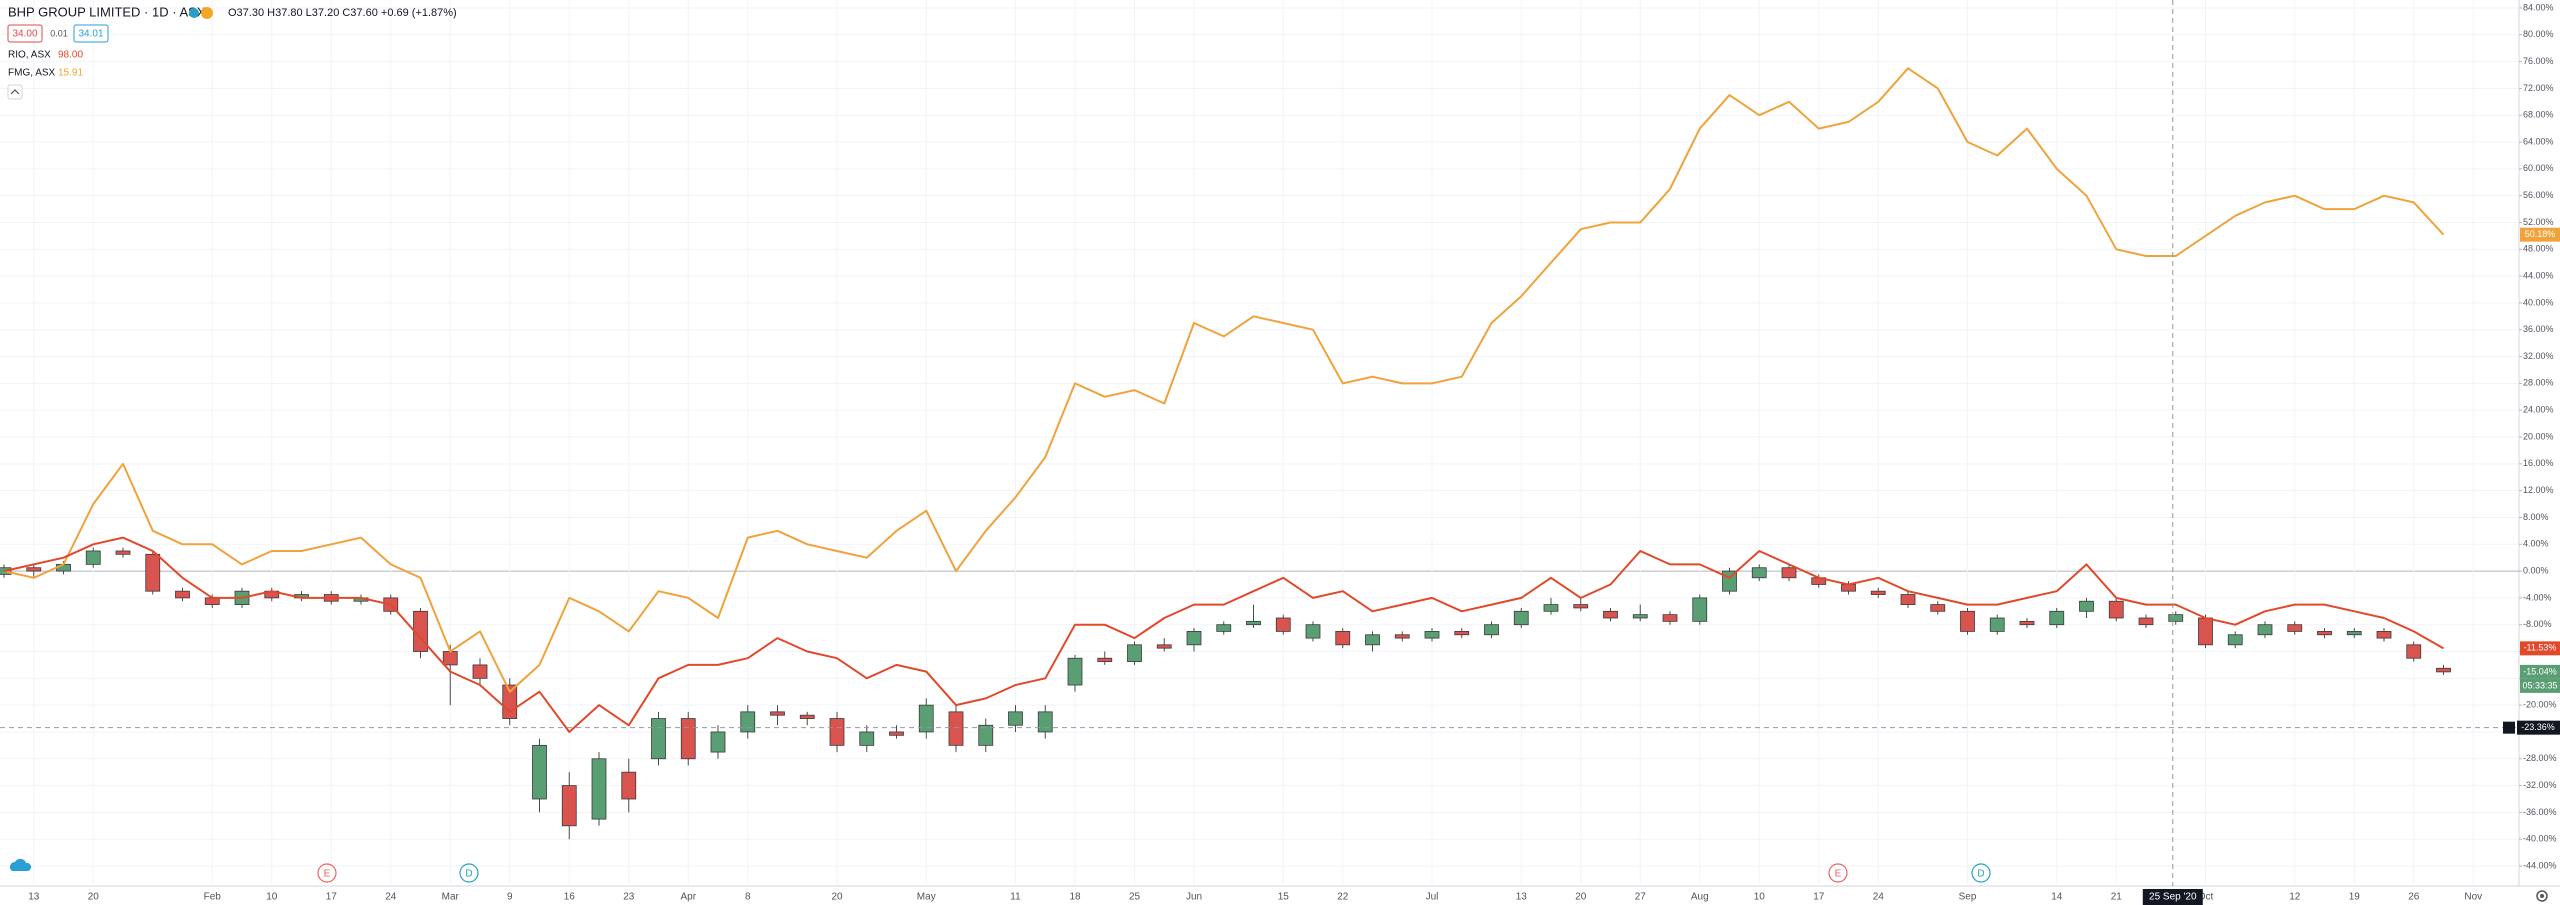 This screenshot has width=2560, height=905. What do you see at coordinates (34, 897) in the screenshot?
I see `x-tick-label: 13` at bounding box center [34, 897].